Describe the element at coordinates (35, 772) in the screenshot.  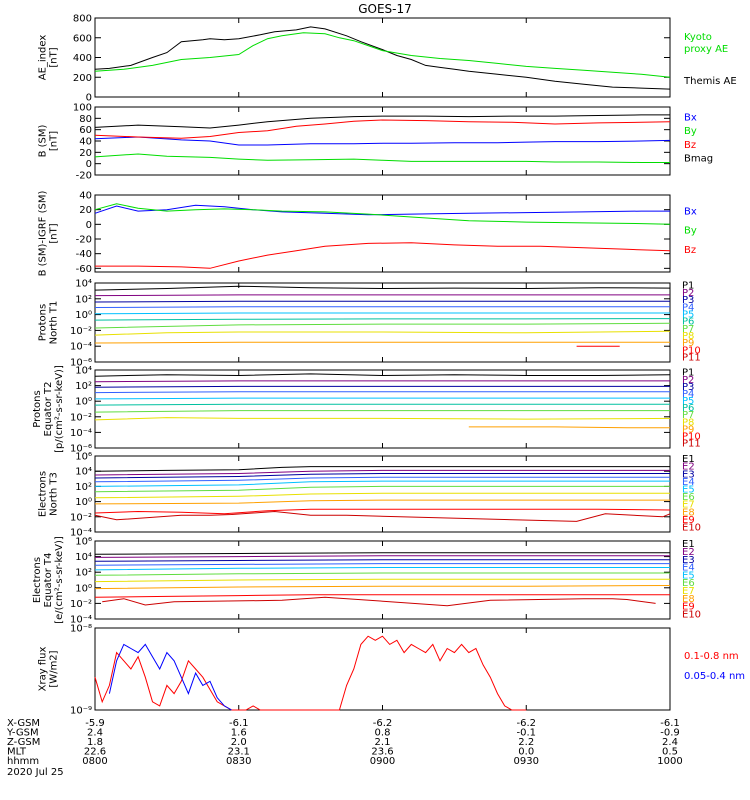
I see `date-label: 2020 Jul 25` at that location.